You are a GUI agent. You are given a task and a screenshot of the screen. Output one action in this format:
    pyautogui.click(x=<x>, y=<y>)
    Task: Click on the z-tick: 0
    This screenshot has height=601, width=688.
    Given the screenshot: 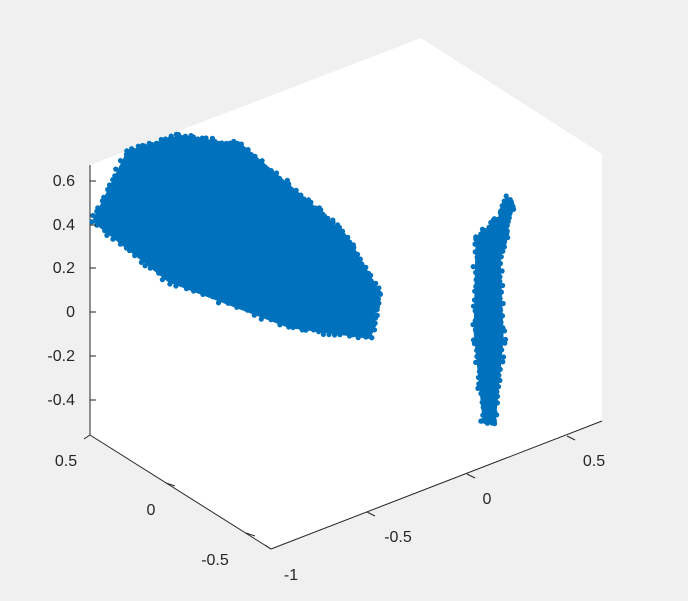 What is the action you would take?
    pyautogui.click(x=81, y=312)
    